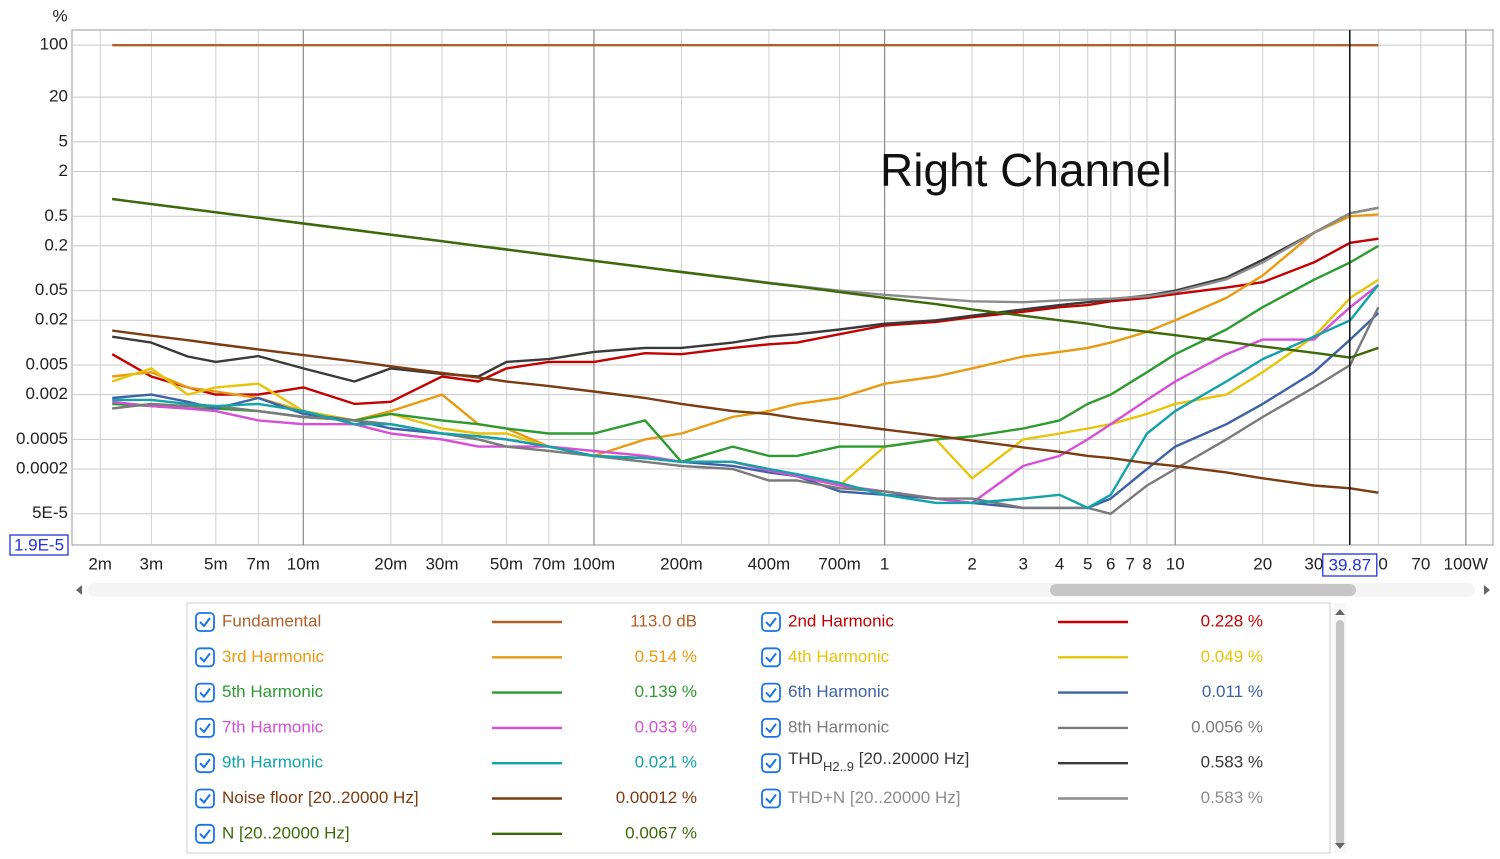 The height and width of the screenshot is (859, 1500). What do you see at coordinates (548, 563) in the screenshot?
I see `x-tick-label: 70m` at bounding box center [548, 563].